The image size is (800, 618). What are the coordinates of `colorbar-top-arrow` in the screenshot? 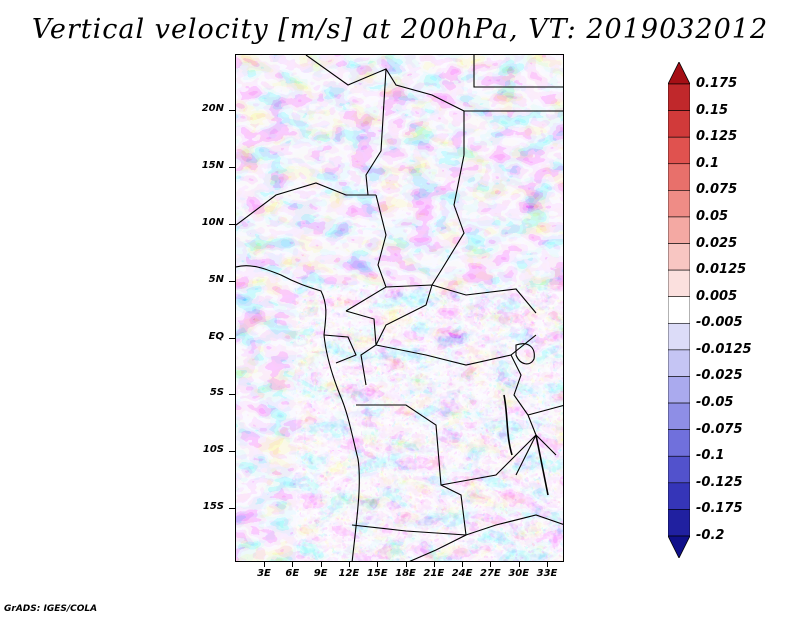 It's located at (679, 73).